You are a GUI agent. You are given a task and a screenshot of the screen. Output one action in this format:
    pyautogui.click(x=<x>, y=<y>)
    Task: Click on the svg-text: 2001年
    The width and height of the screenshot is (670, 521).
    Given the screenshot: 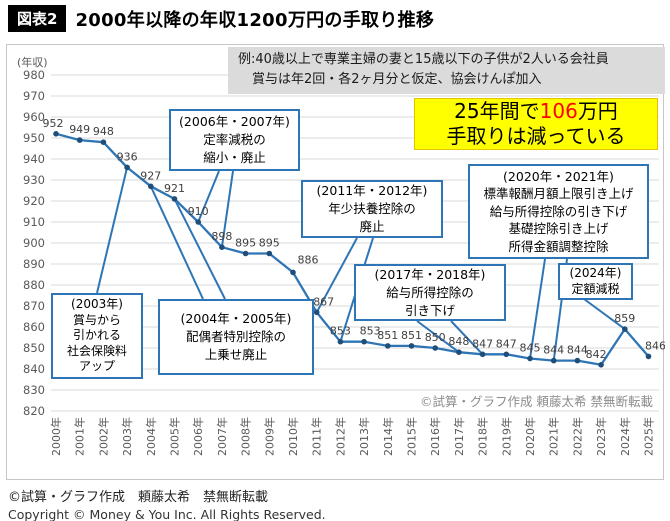 What is the action you would take?
    pyautogui.click(x=80, y=436)
    